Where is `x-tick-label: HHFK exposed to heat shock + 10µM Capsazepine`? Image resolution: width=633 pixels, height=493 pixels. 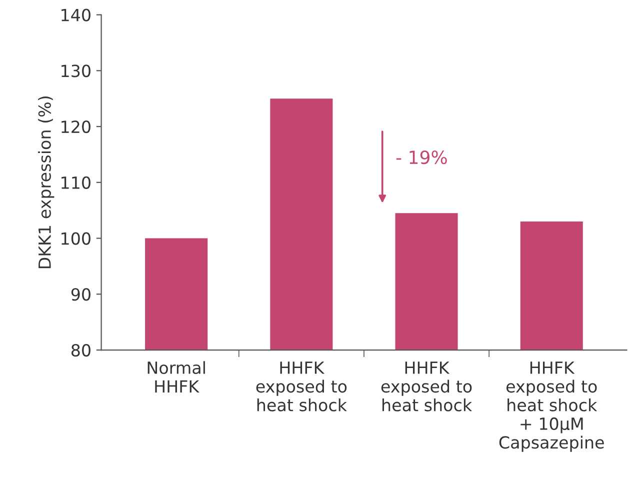
x-tick-label: HHFK exposed to heat shock + 10µM Capsazepine is located at coordinates (551, 407).